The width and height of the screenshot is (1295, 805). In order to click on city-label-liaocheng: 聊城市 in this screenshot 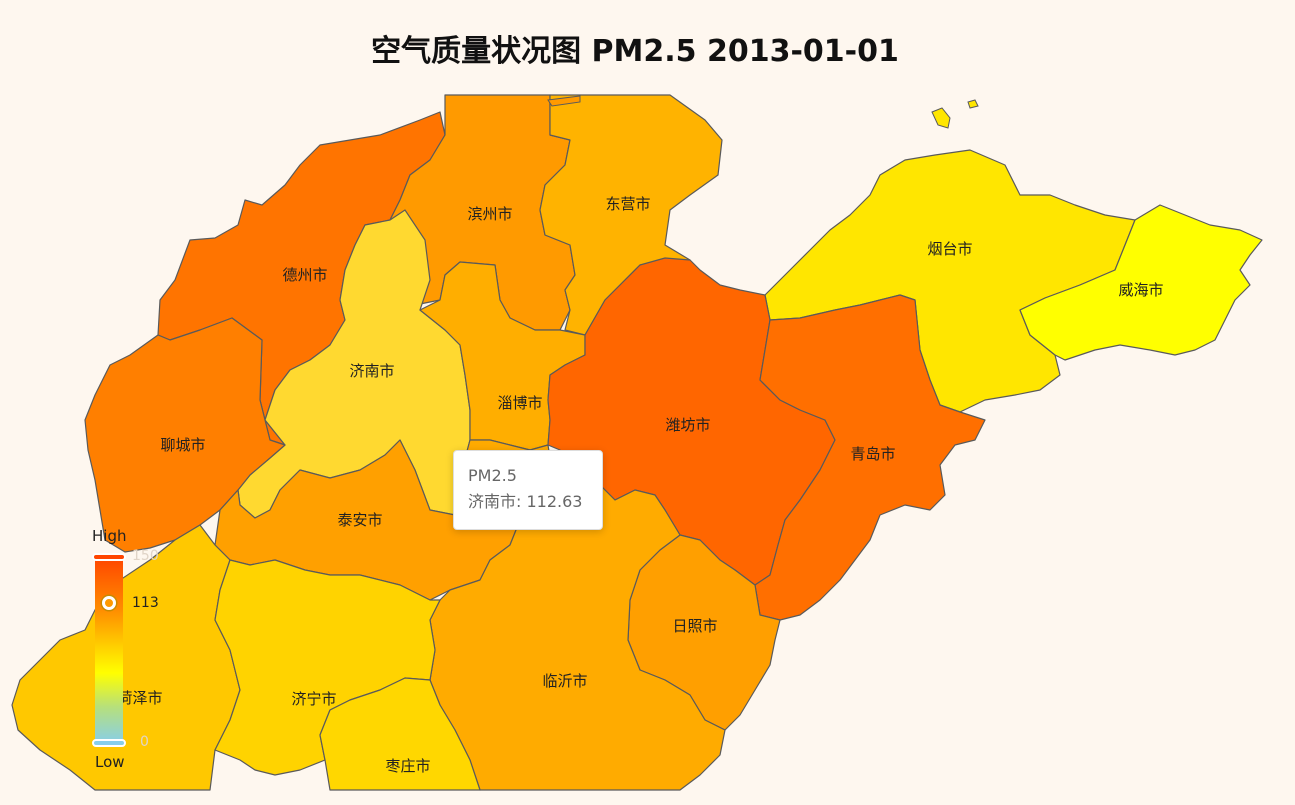, I will do `click(182, 445)`.